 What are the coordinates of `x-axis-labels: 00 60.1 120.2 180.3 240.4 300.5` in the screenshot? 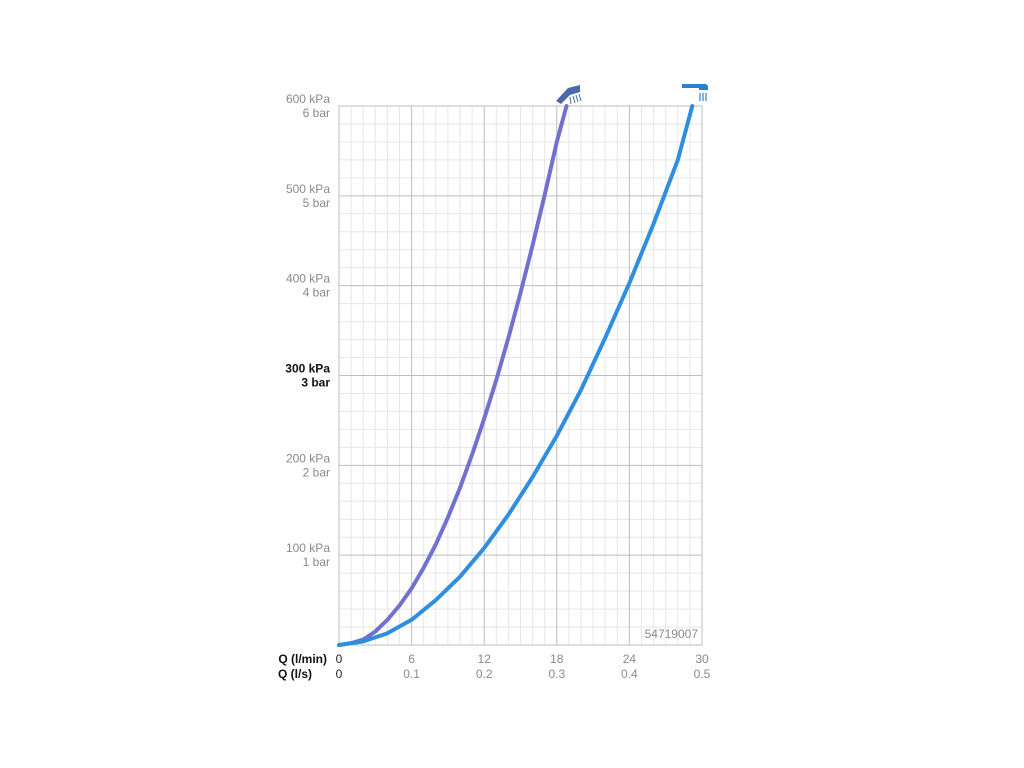 It's located at (523, 666).